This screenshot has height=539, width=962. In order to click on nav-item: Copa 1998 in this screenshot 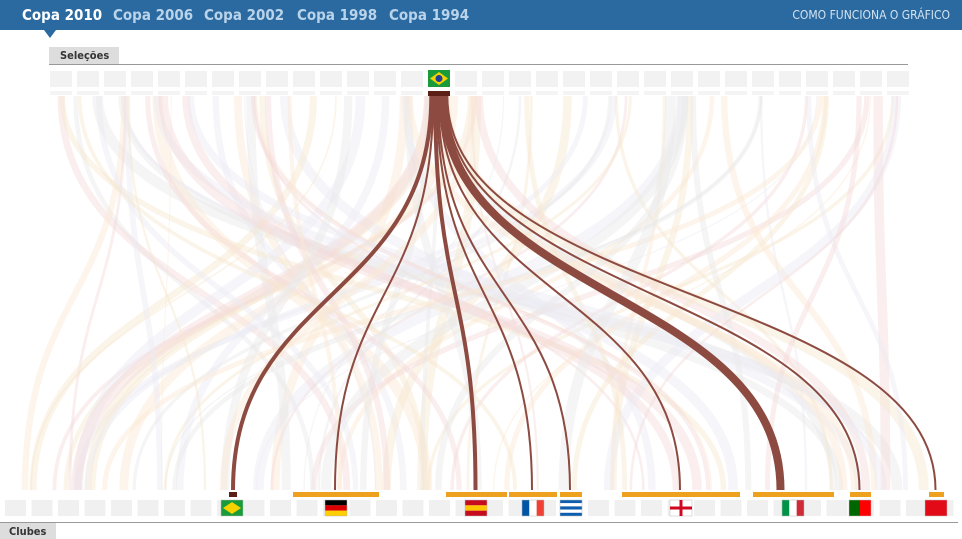, I will do `click(337, 15)`.